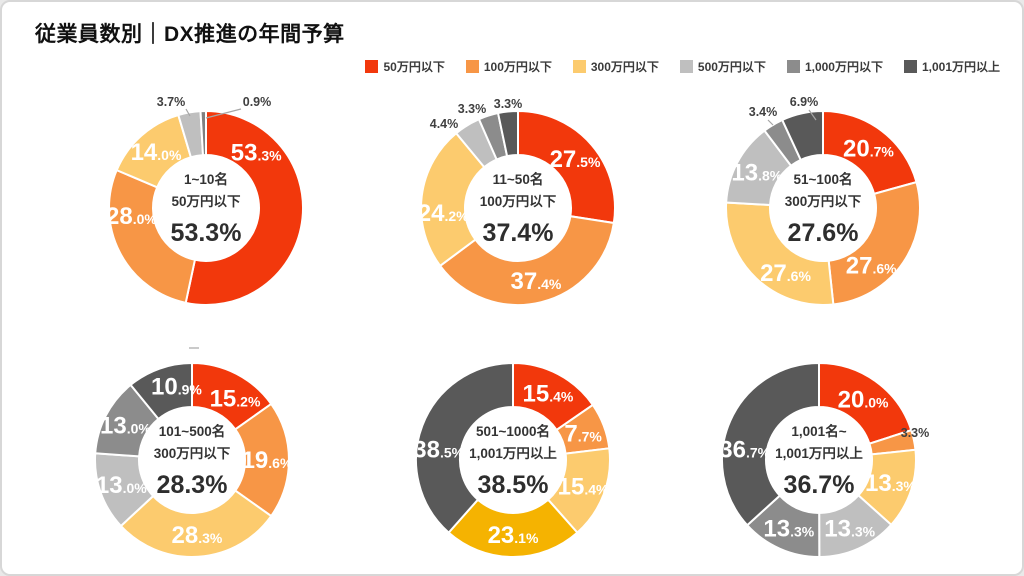  I want to click on legend-label: 300万円以下, so click(624, 67).